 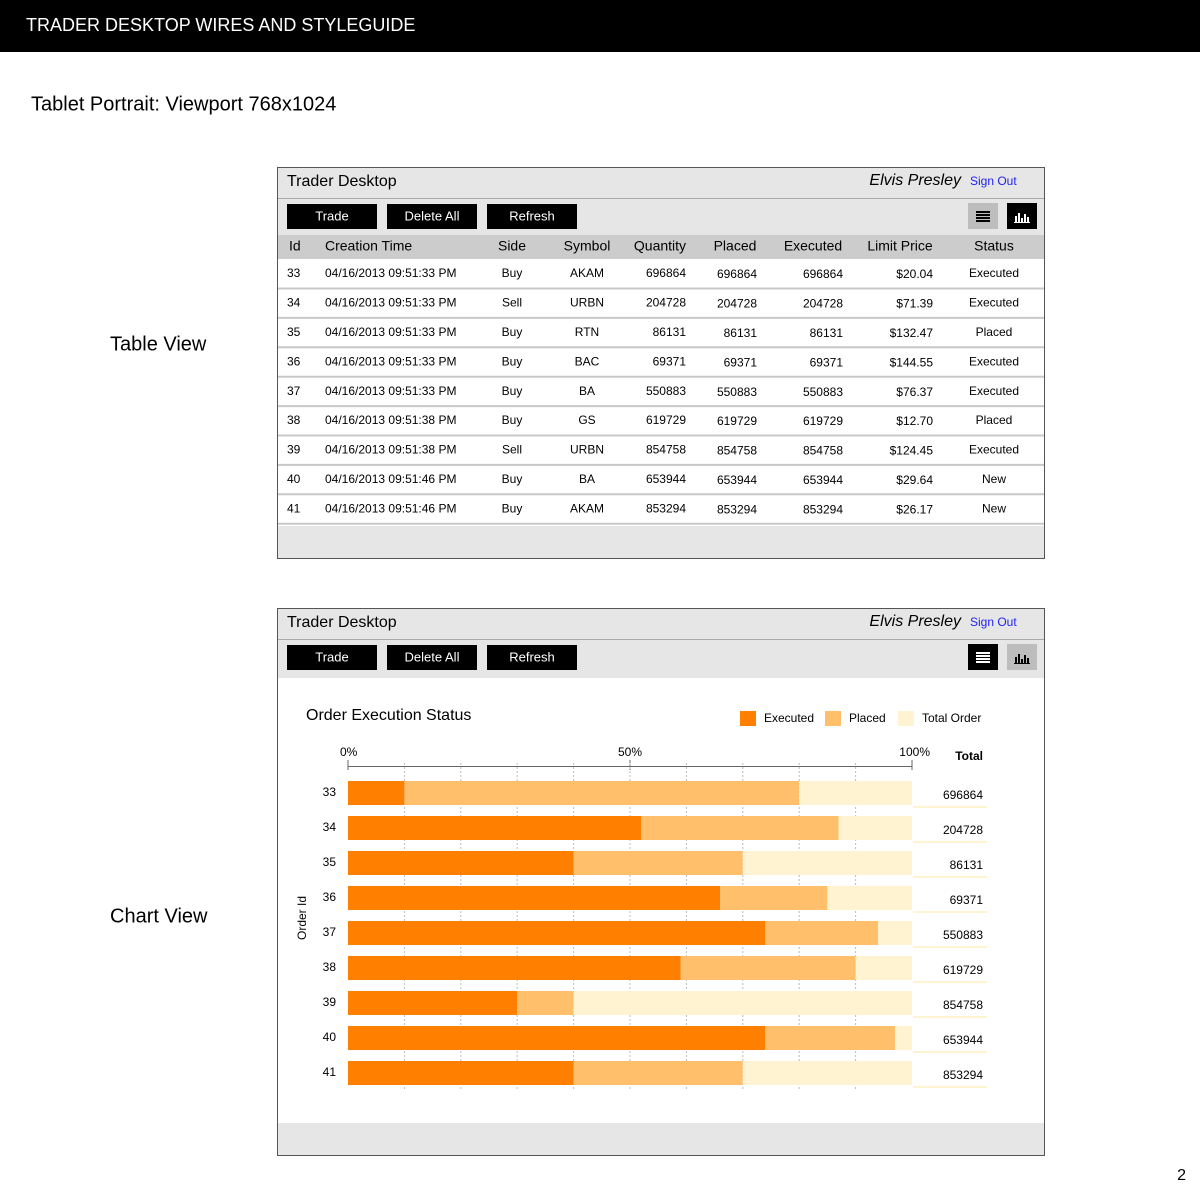 I want to click on table-cell: GS, so click(x=586, y=420).